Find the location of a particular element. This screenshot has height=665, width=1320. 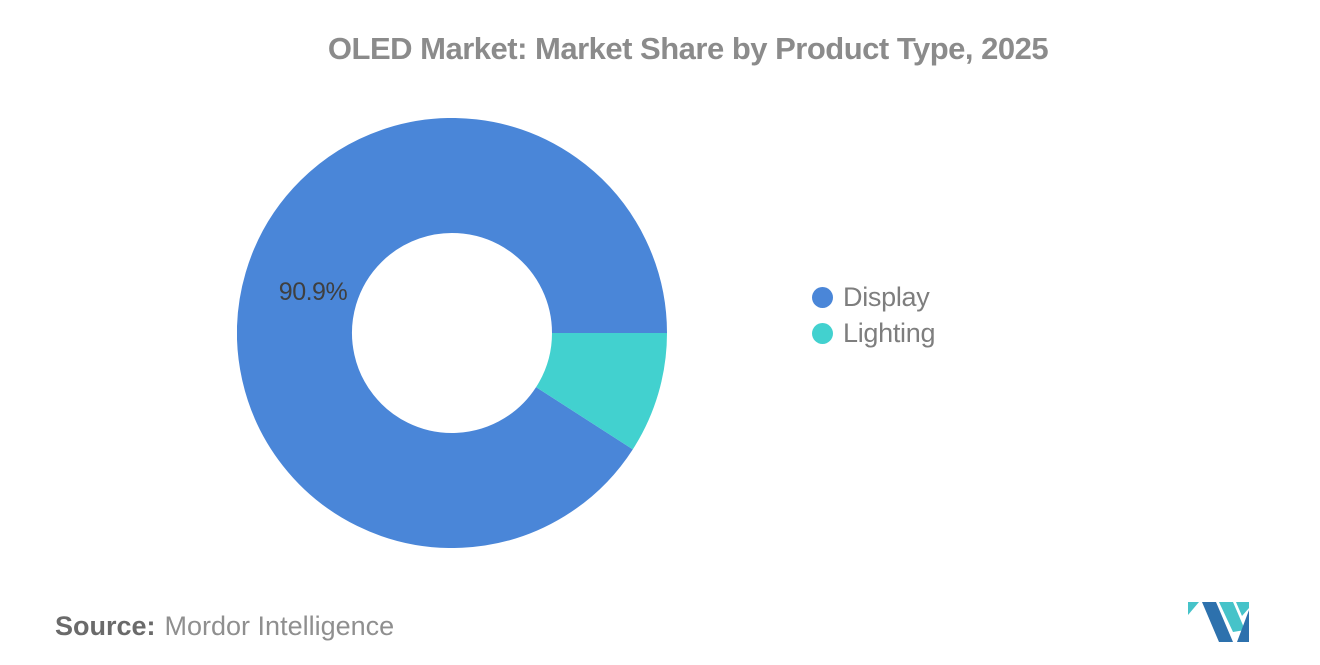

legend-item-display: Display is located at coordinates (873, 297).